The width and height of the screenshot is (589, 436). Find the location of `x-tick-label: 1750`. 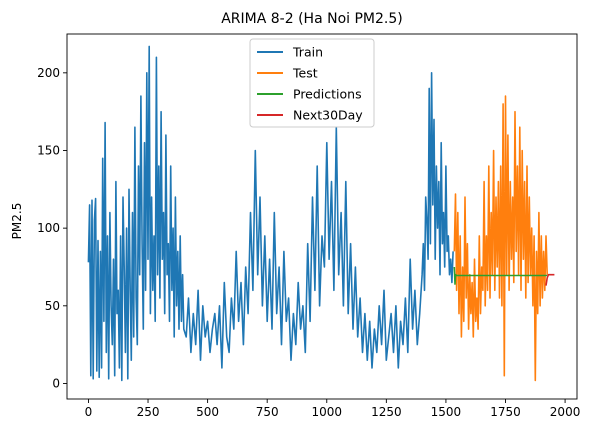

x-tick-label: 1750 is located at coordinates (505, 412).